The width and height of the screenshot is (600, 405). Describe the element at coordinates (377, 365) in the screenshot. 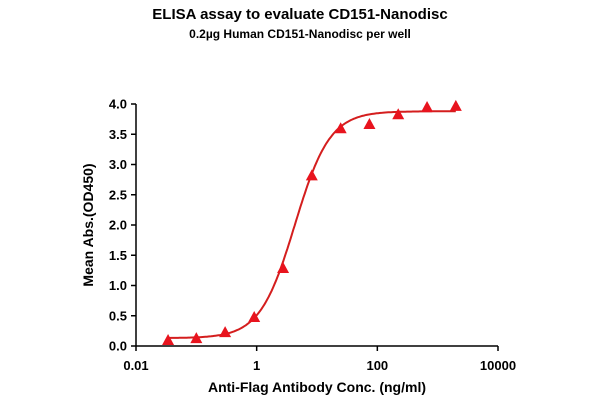

I see `x-tick-label: 100` at that location.